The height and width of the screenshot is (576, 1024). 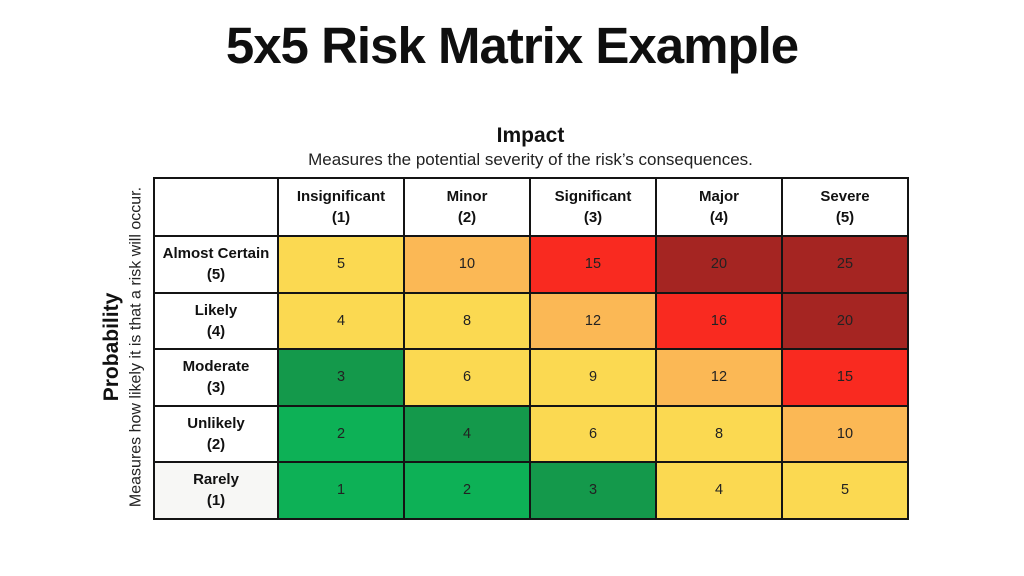 I want to click on row-header-label: Unlikely, so click(x=216, y=423).